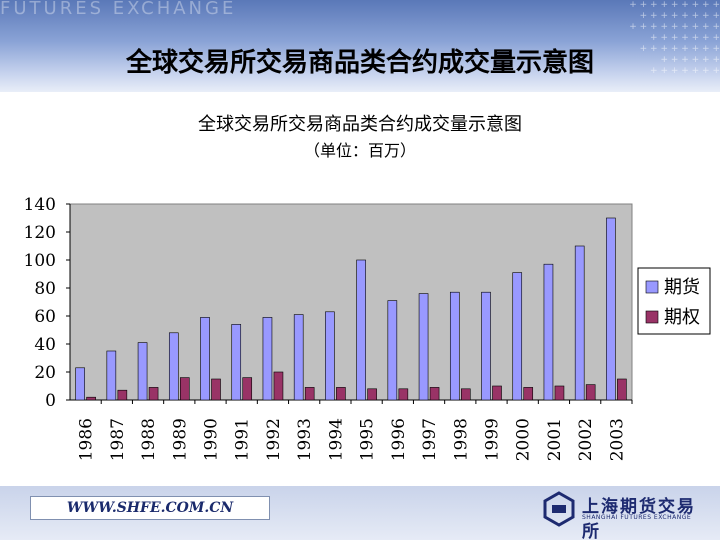 This screenshot has width=720, height=542. Describe the element at coordinates (40, 261) in the screenshot. I see `y-tick-label: 100` at that location.